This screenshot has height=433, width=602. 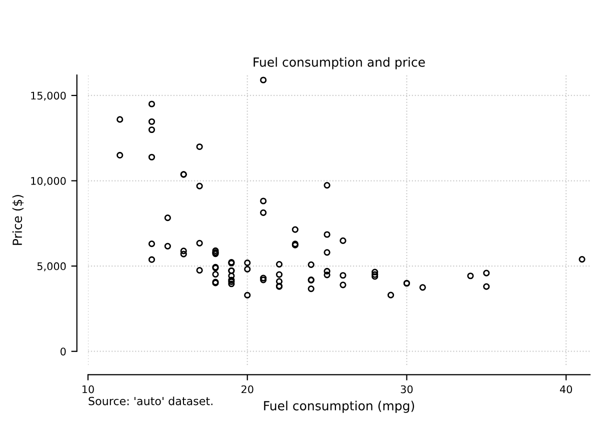 What do you see at coordinates (48, 181) in the screenshot?
I see `y-tick-label: 10,000` at bounding box center [48, 181].